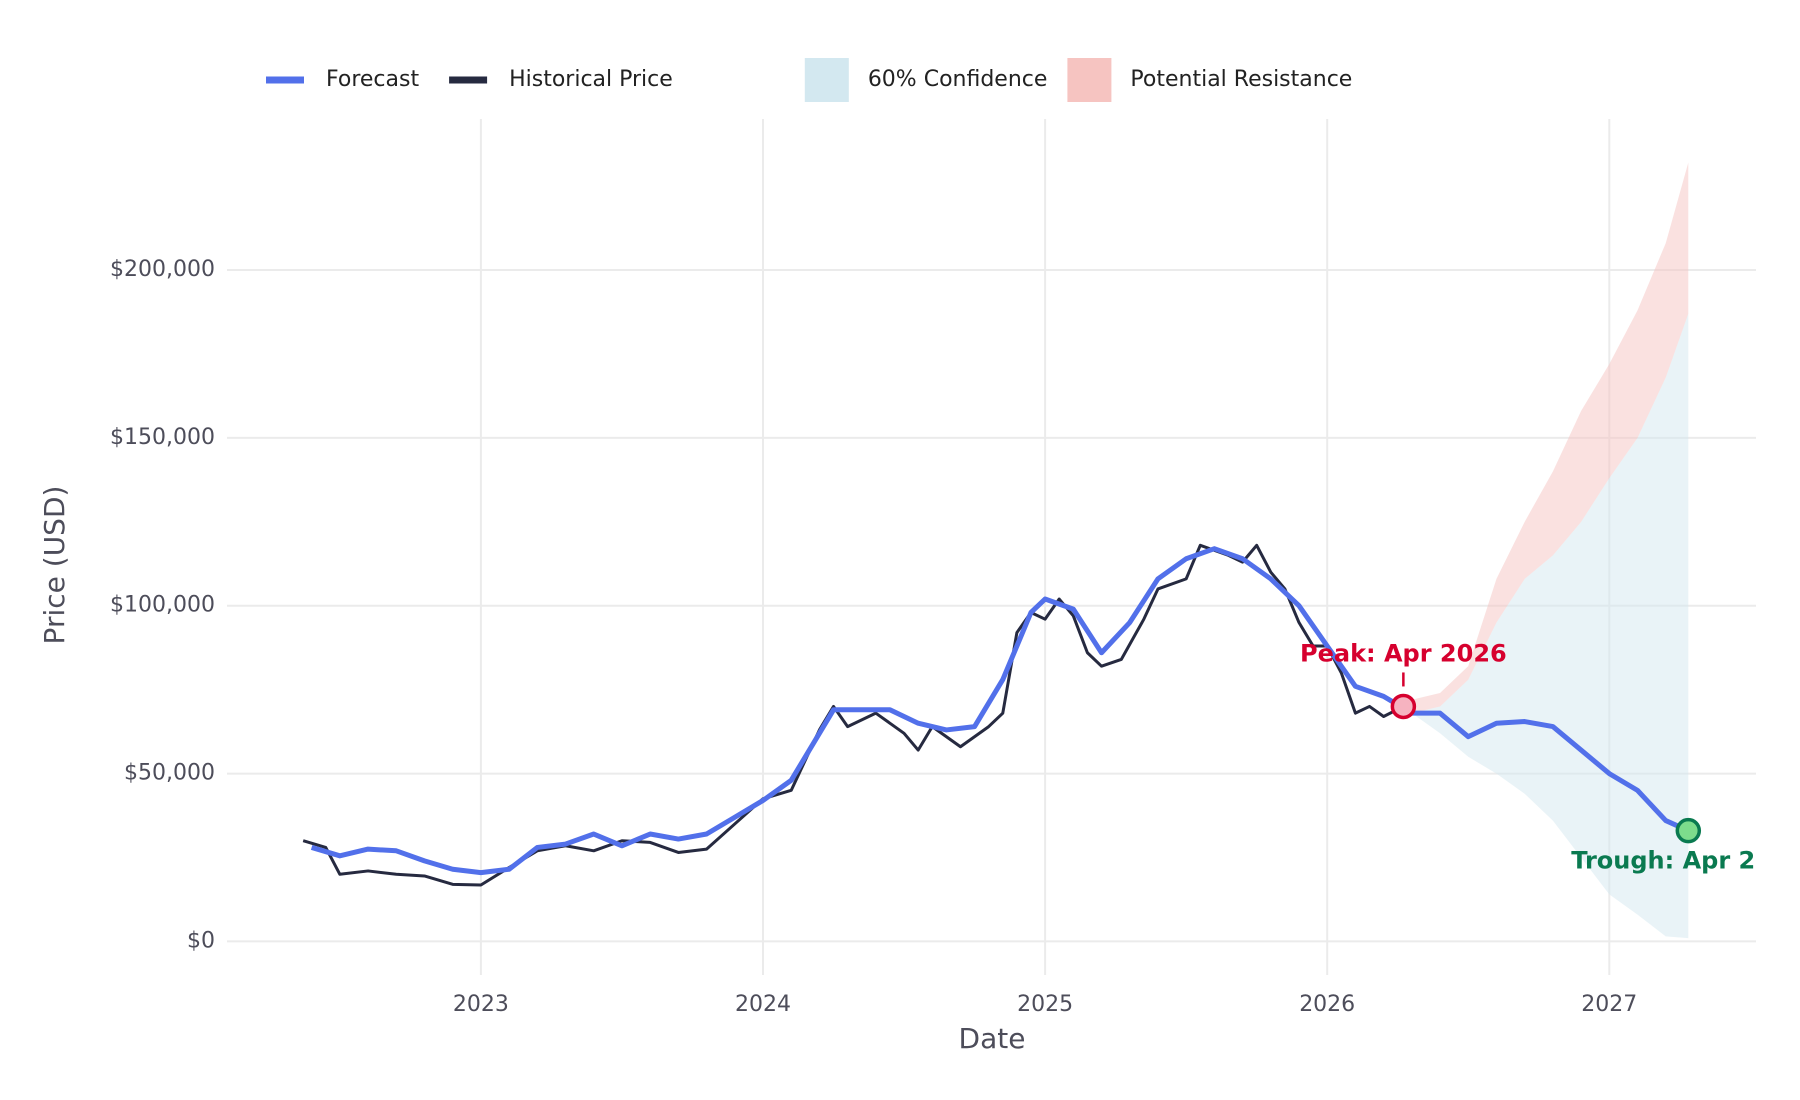 The image size is (1800, 1100). What do you see at coordinates (1550, 438) in the screenshot?
I see `band-area` at bounding box center [1550, 438].